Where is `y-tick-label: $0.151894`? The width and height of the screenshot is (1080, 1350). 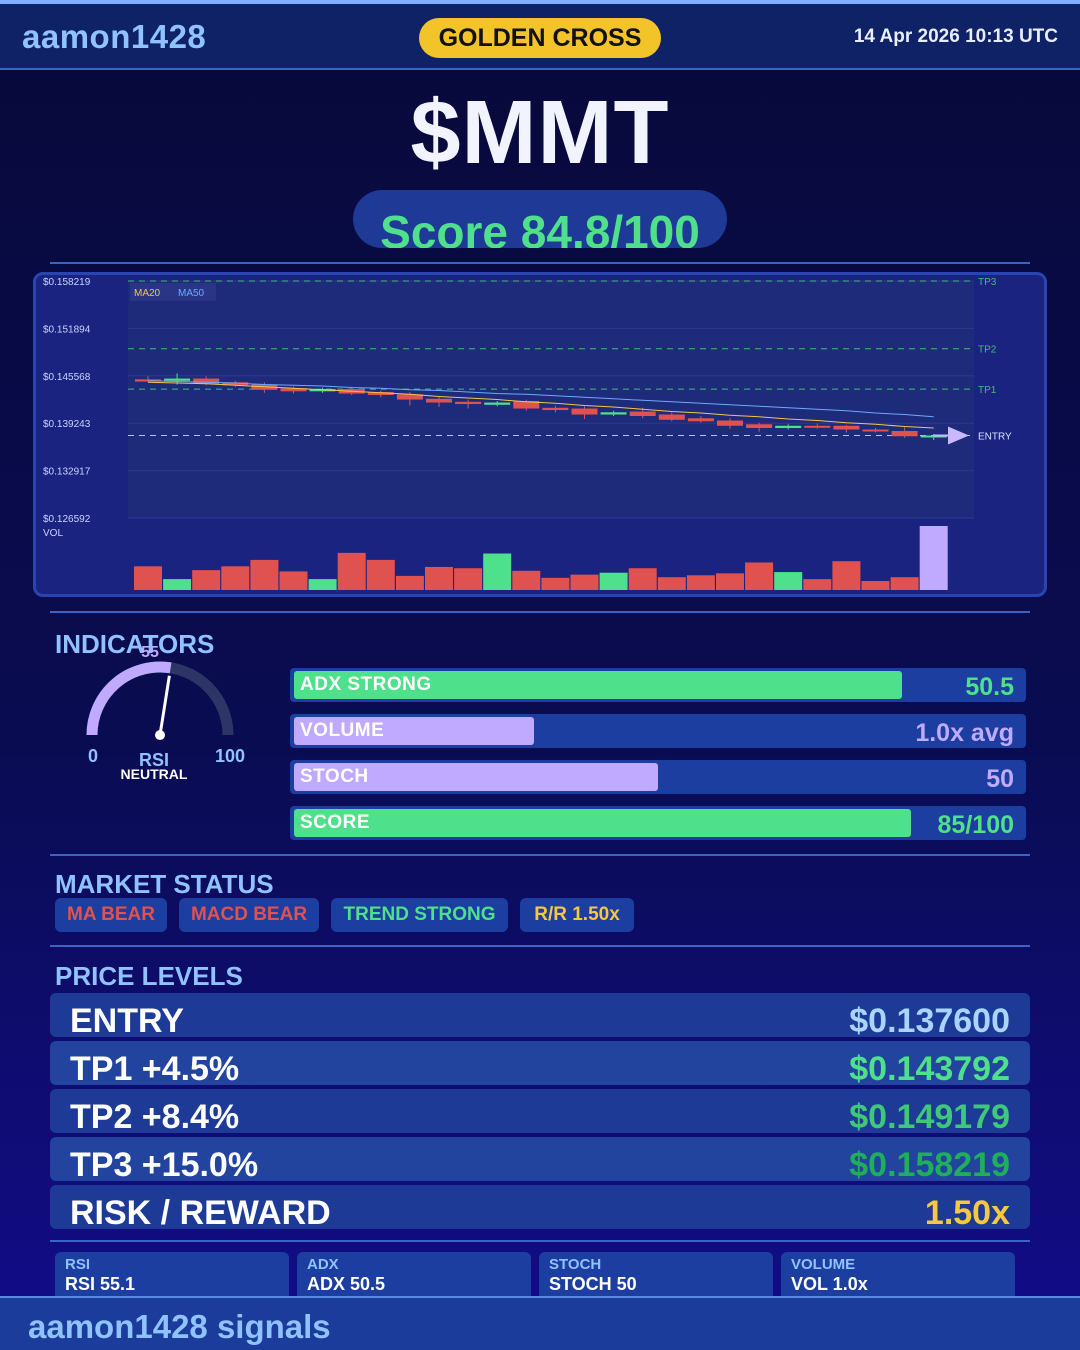 y-tick-label: $0.151894 is located at coordinates (67, 329).